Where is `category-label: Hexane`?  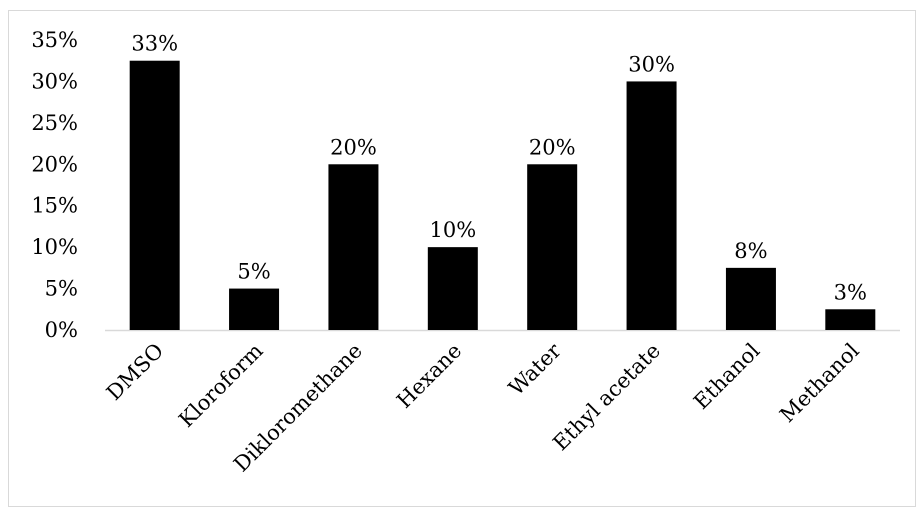 category-label: Hexane is located at coordinates (429, 376).